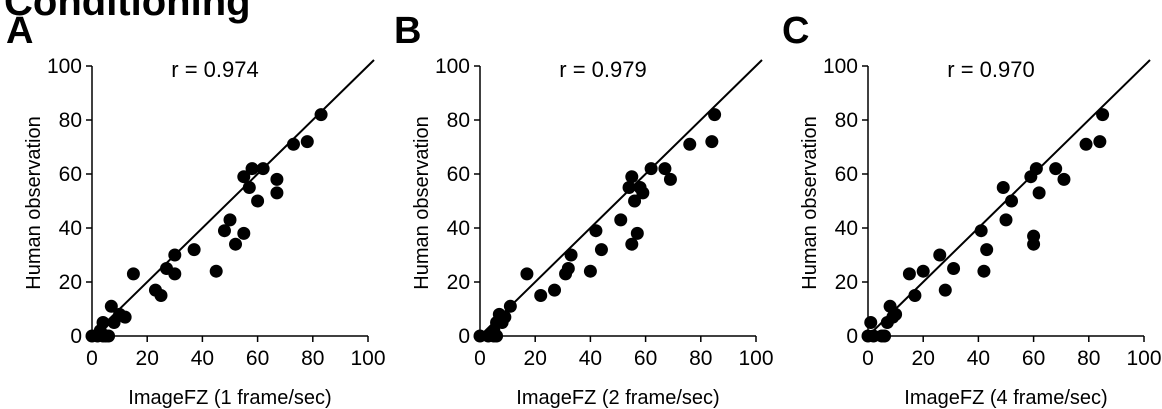  Describe the element at coordinates (70, 228) in the screenshot. I see `y-tick-label: 40` at that location.